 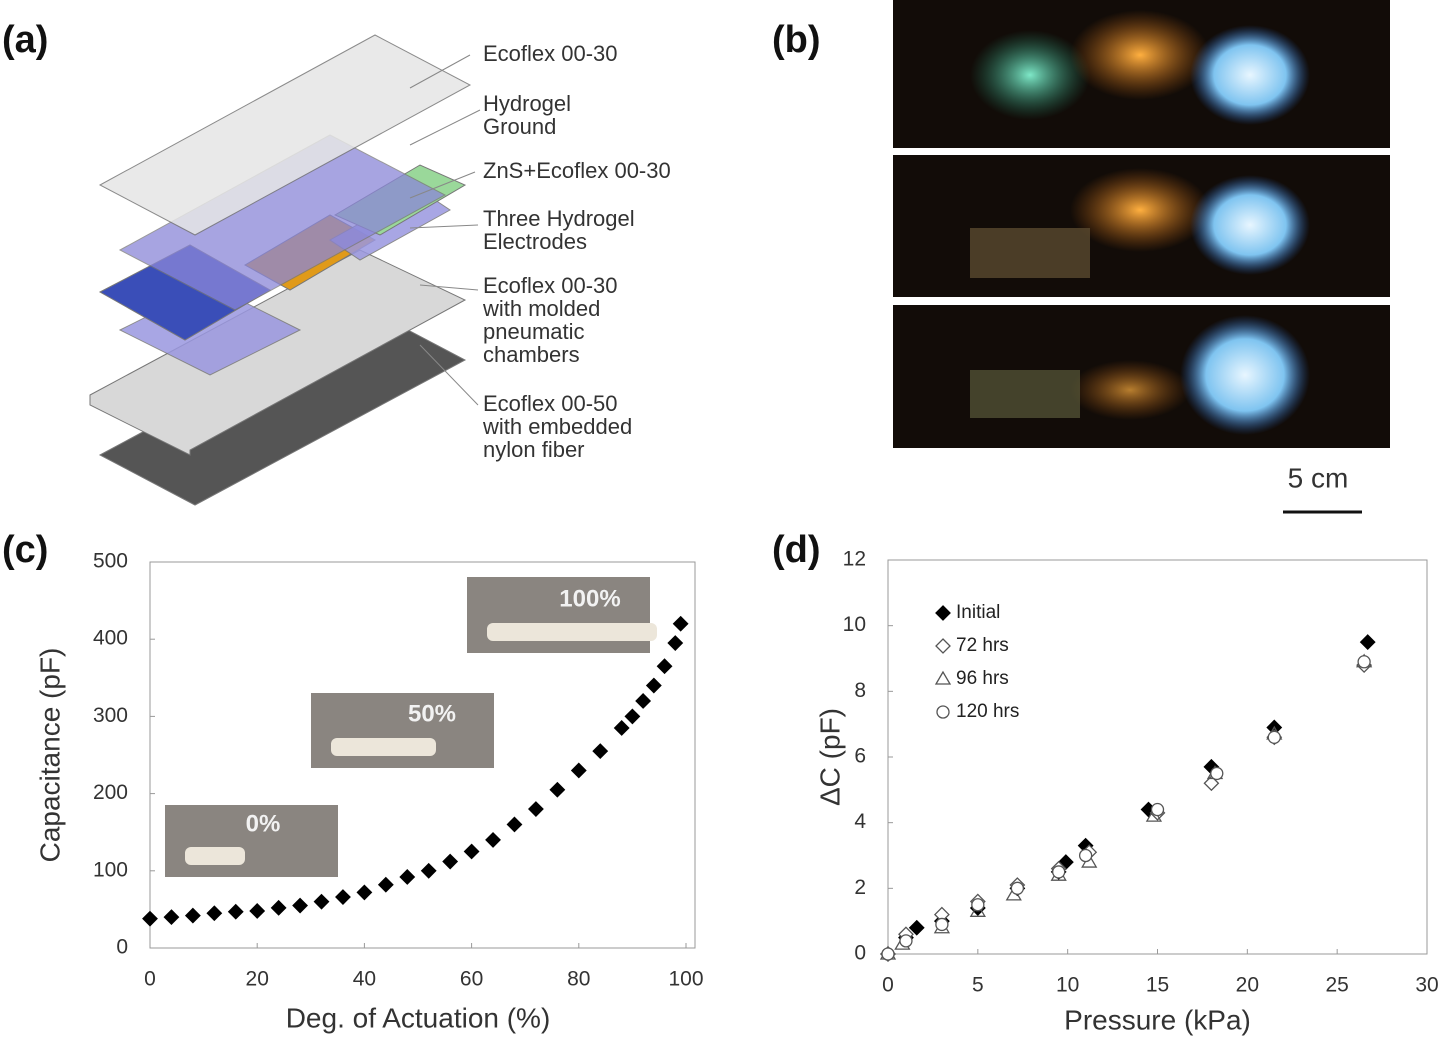 What do you see at coordinates (49, 755) in the screenshot?
I see `y-axis-label: Capacitance (pF)` at bounding box center [49, 755].